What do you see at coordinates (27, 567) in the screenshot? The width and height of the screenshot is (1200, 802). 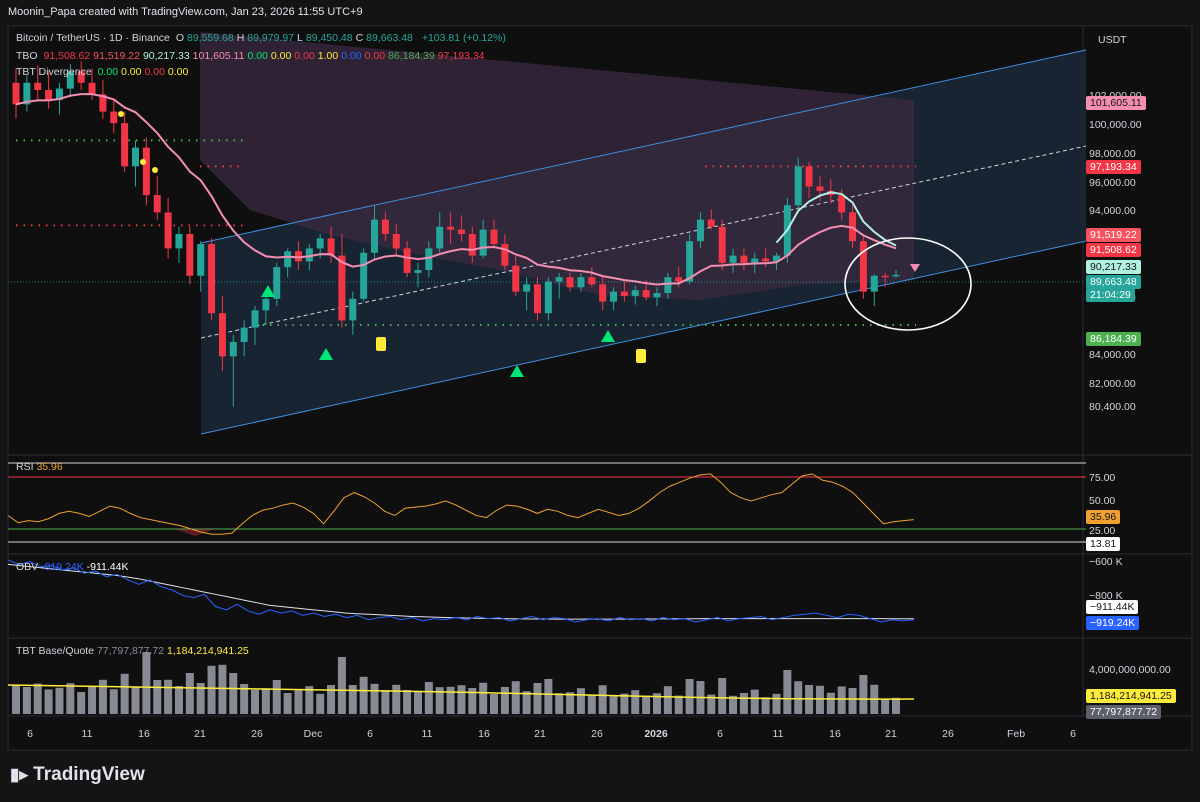 I see `obv-label: OBV` at bounding box center [27, 567].